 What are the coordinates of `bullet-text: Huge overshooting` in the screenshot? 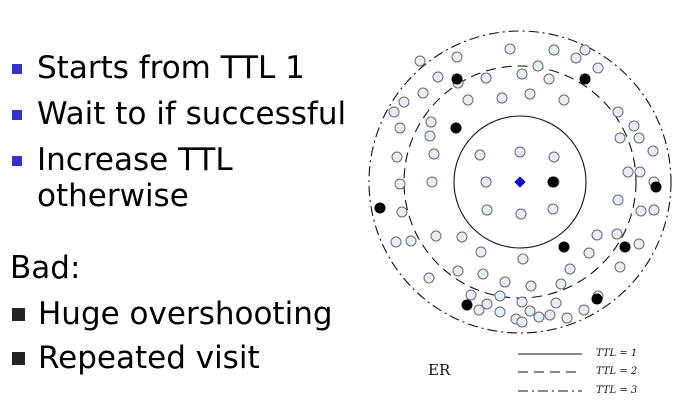 It's located at (185, 314).